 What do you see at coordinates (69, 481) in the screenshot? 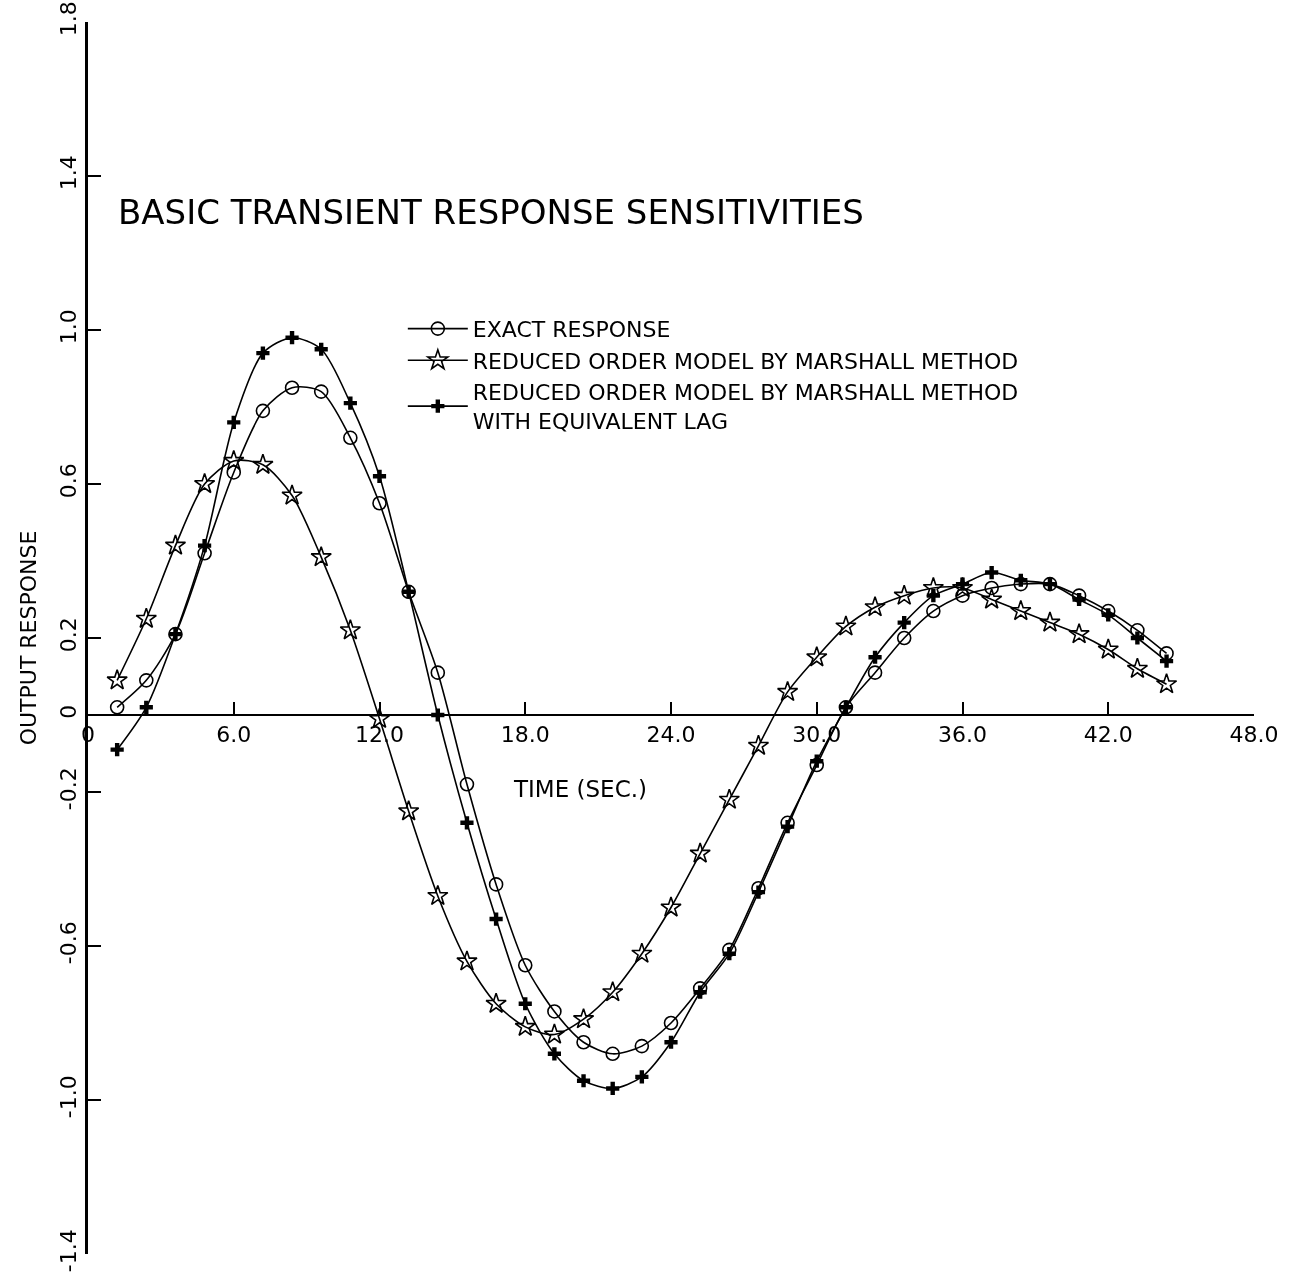
I see `y-tick-label: 0.6` at bounding box center [69, 481].